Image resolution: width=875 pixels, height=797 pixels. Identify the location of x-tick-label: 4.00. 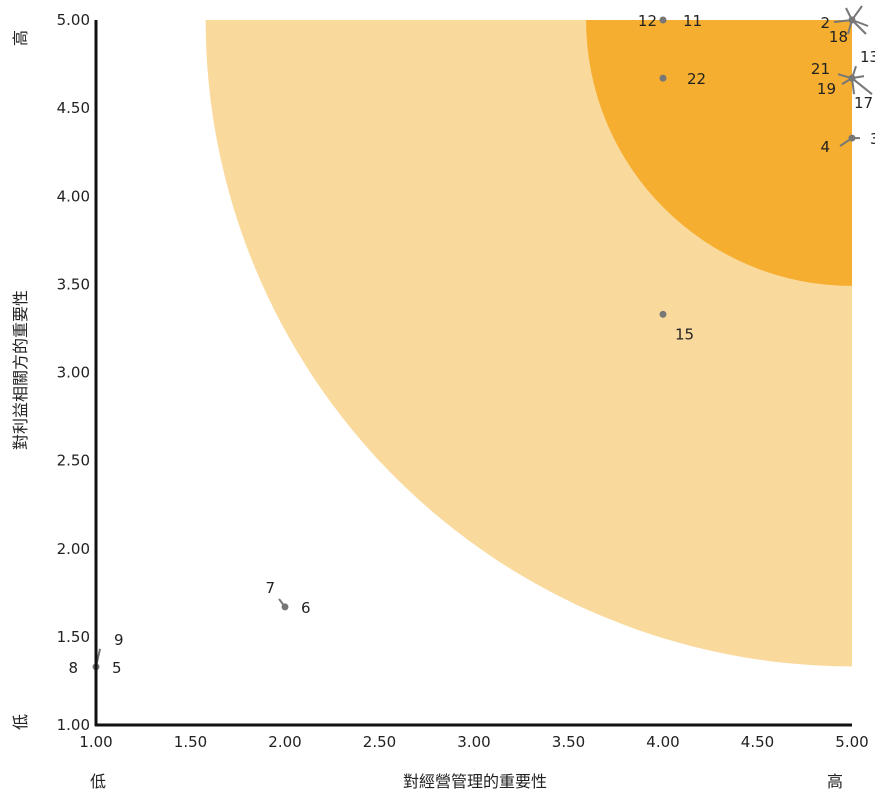
(662, 742).